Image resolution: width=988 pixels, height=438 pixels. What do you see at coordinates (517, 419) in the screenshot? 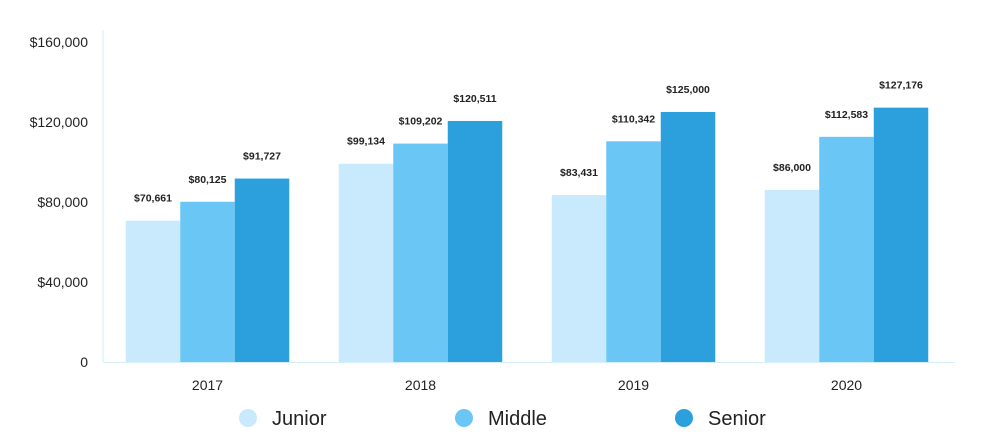
I see `legend-label: Middle` at bounding box center [517, 419].